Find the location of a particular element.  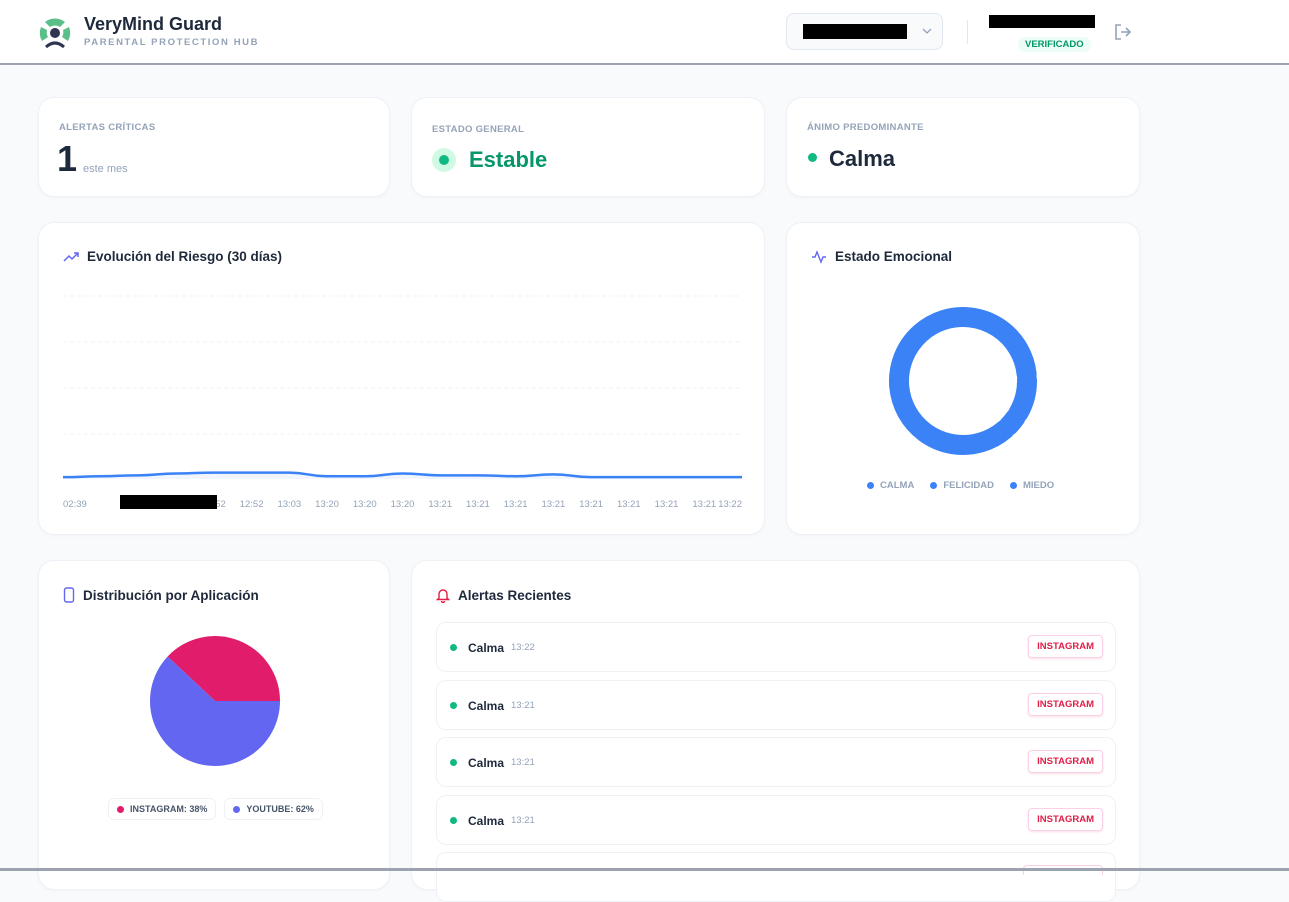

child-selector is located at coordinates (864, 31).